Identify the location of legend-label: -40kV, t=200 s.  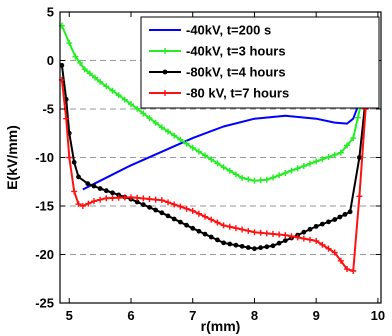
(228, 30).